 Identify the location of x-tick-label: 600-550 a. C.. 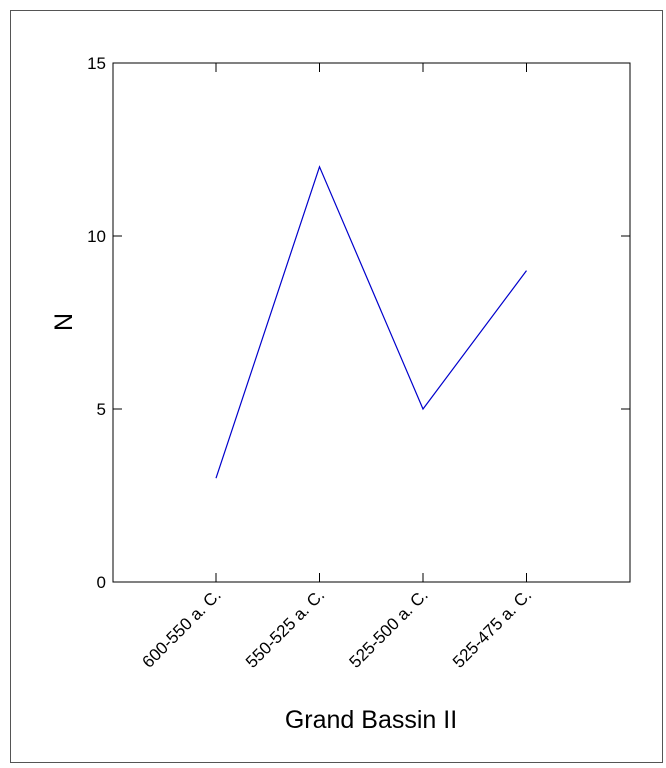
(182, 628).